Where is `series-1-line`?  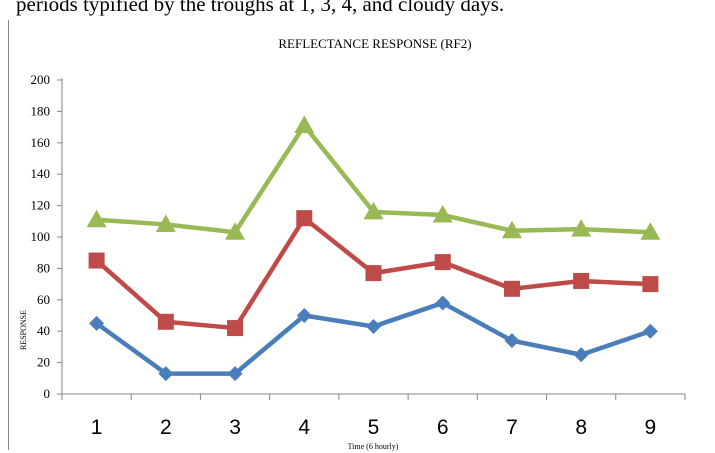
series-1-line is located at coordinates (373, 338).